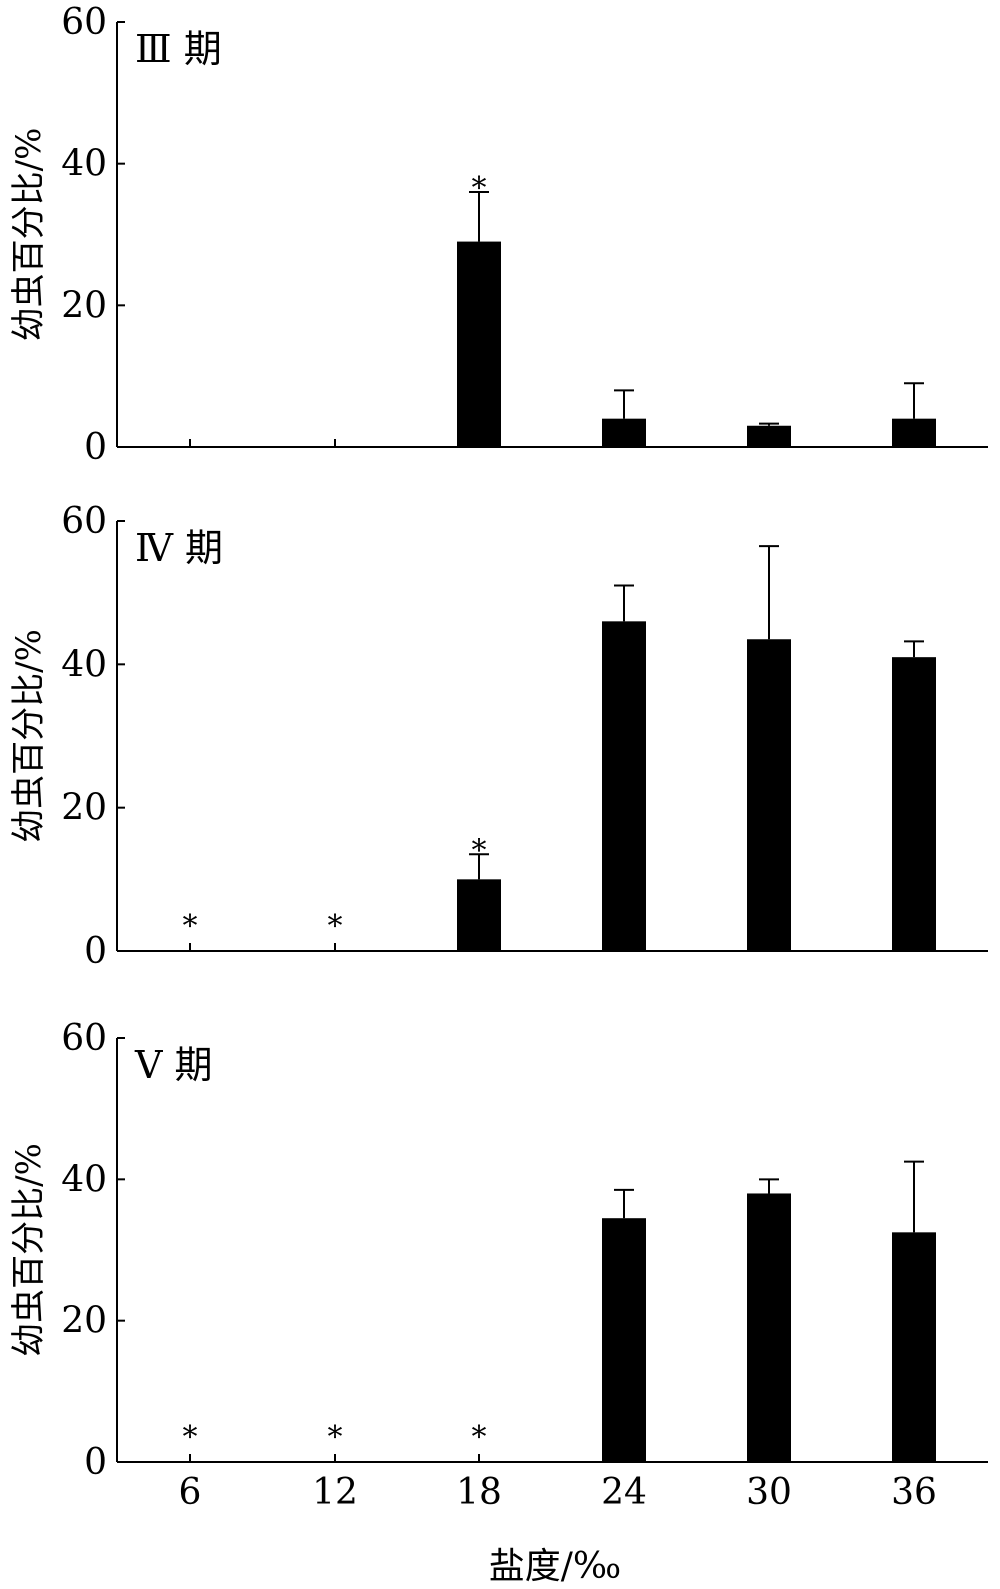 This screenshot has height=1589, width=1000. Describe the element at coordinates (914, 1492) in the screenshot. I see `x-tick-label: 36` at that location.